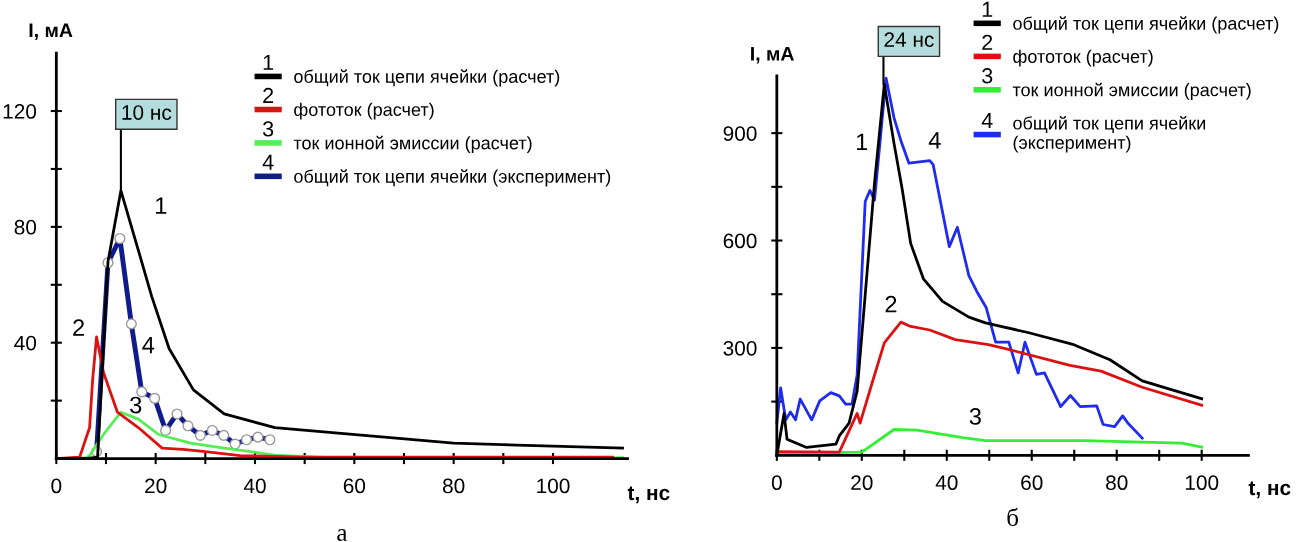 The height and width of the screenshot is (542, 1310). Describe the element at coordinates (740, 348) in the screenshot. I see `y-tick-label: 300` at that location.